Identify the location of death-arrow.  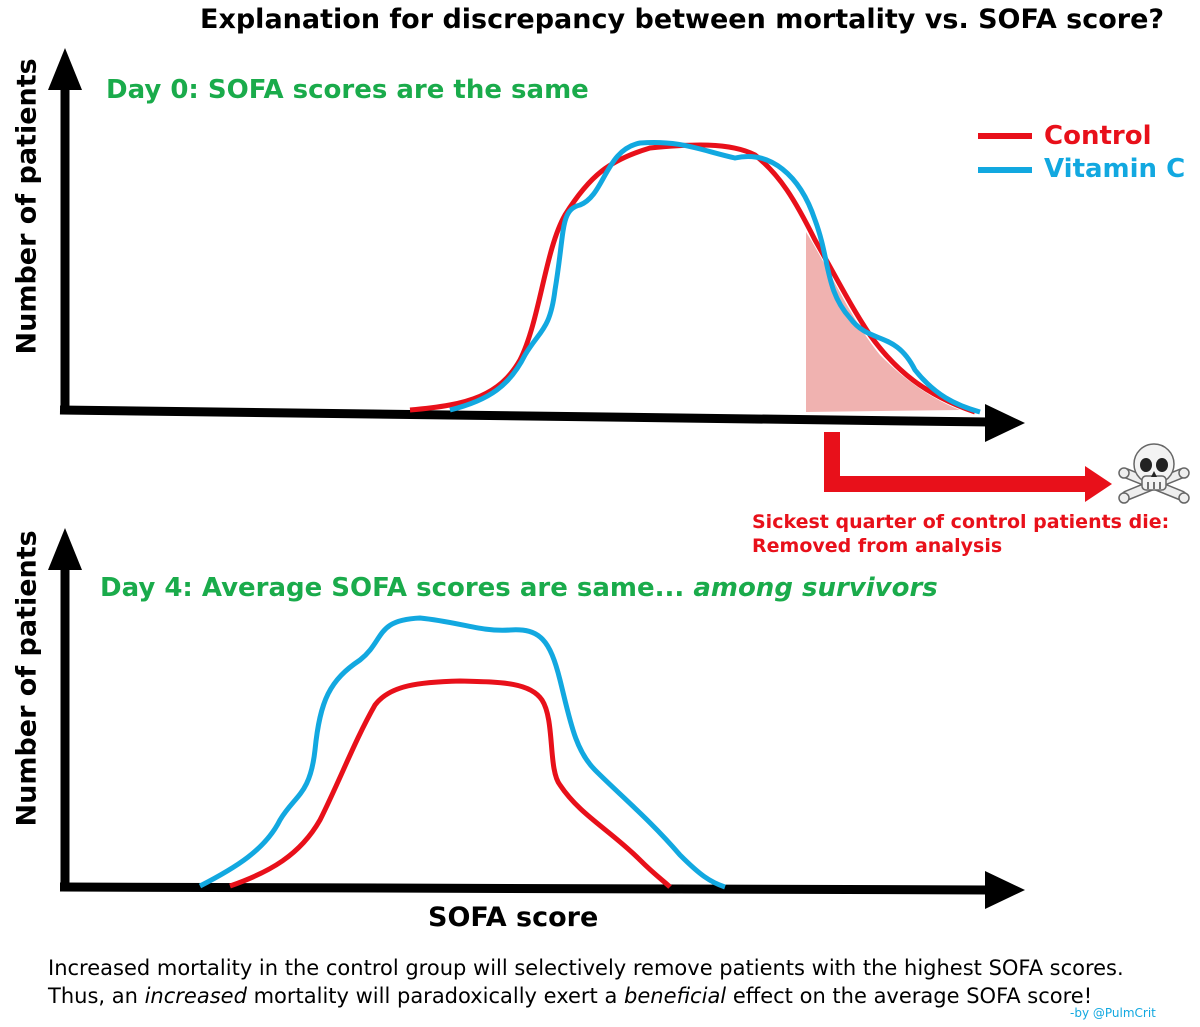
(968, 467).